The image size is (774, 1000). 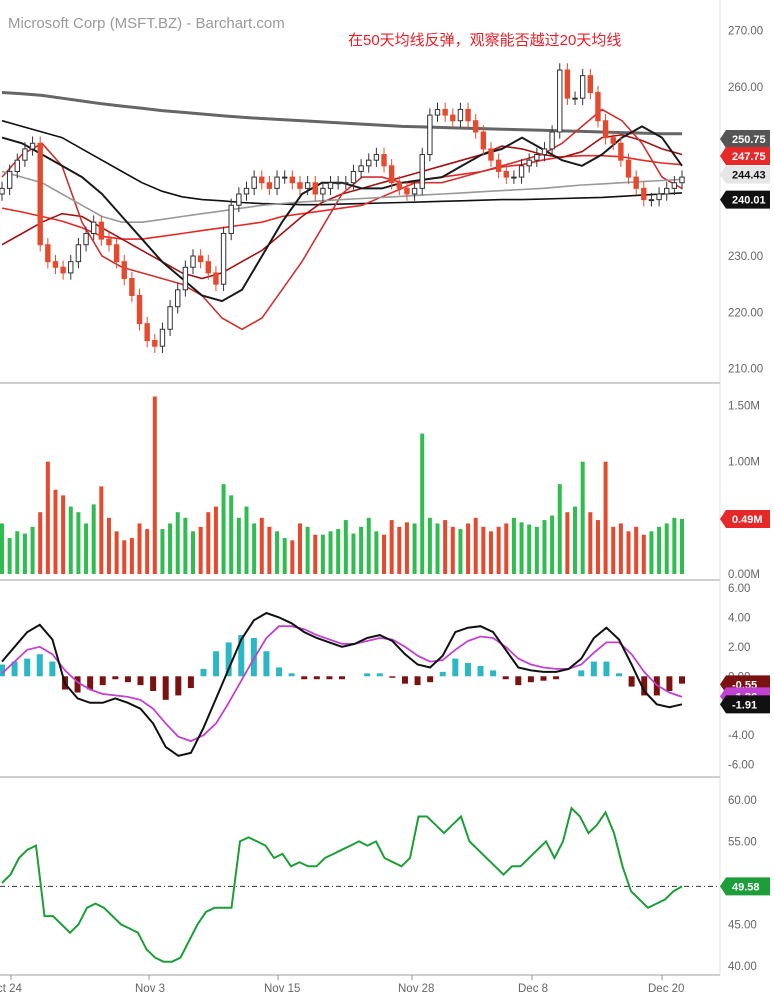 What do you see at coordinates (739, 648) in the screenshot?
I see `y-tick-label: 2.00` at bounding box center [739, 648].